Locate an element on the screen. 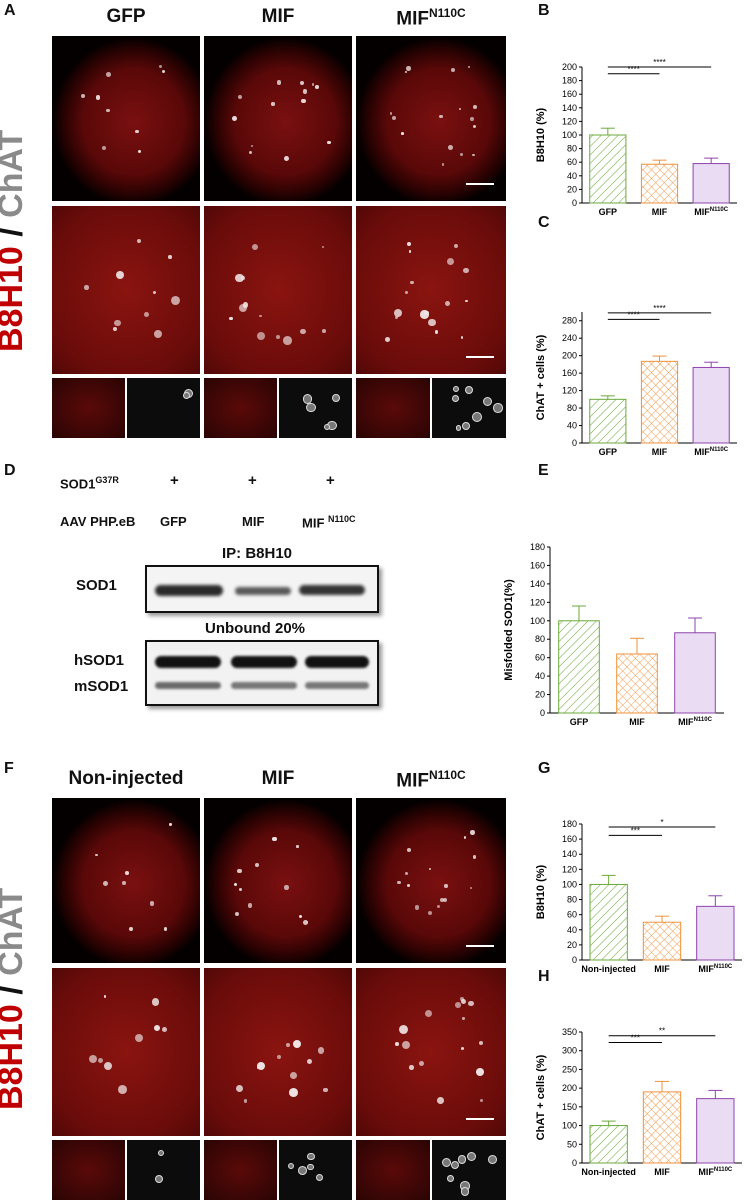  column-header-gfp: GFP is located at coordinates (126, 16).